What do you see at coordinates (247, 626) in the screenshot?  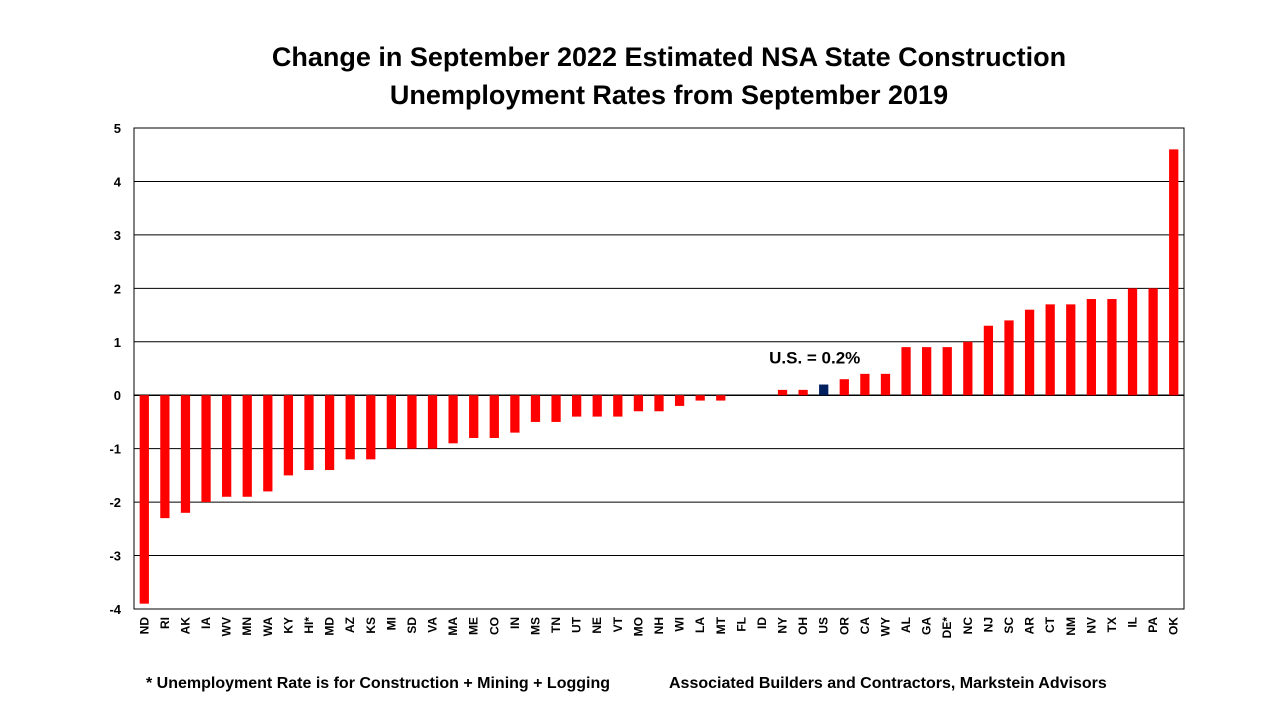 I see `x-tick-label: MN` at bounding box center [247, 626].